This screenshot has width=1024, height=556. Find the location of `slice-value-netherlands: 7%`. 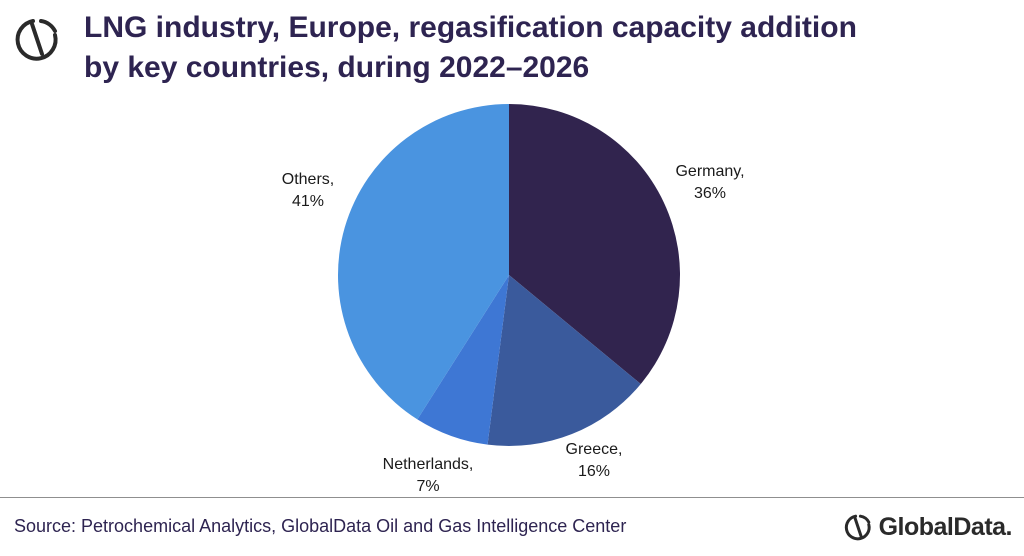

slice-value-netherlands: 7% is located at coordinates (427, 486).